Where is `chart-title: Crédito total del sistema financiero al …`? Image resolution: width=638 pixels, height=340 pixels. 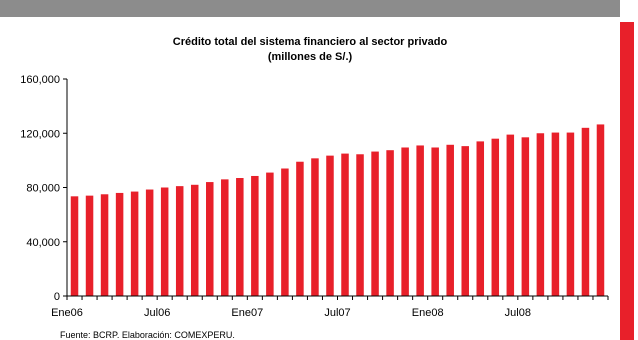 chart-title: Crédito total del sistema financiero al … is located at coordinates (310, 42).